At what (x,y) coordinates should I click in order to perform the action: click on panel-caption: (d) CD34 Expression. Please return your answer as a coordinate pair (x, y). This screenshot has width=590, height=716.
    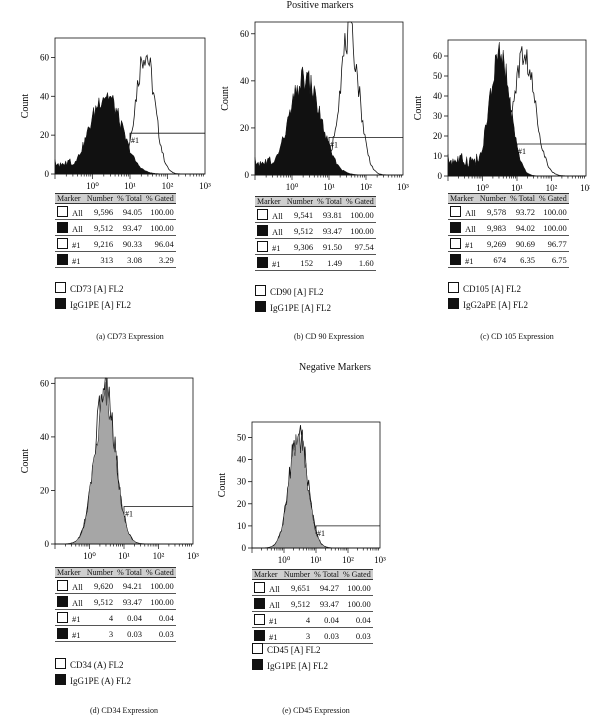
    Looking at the image, I should click on (124, 710).